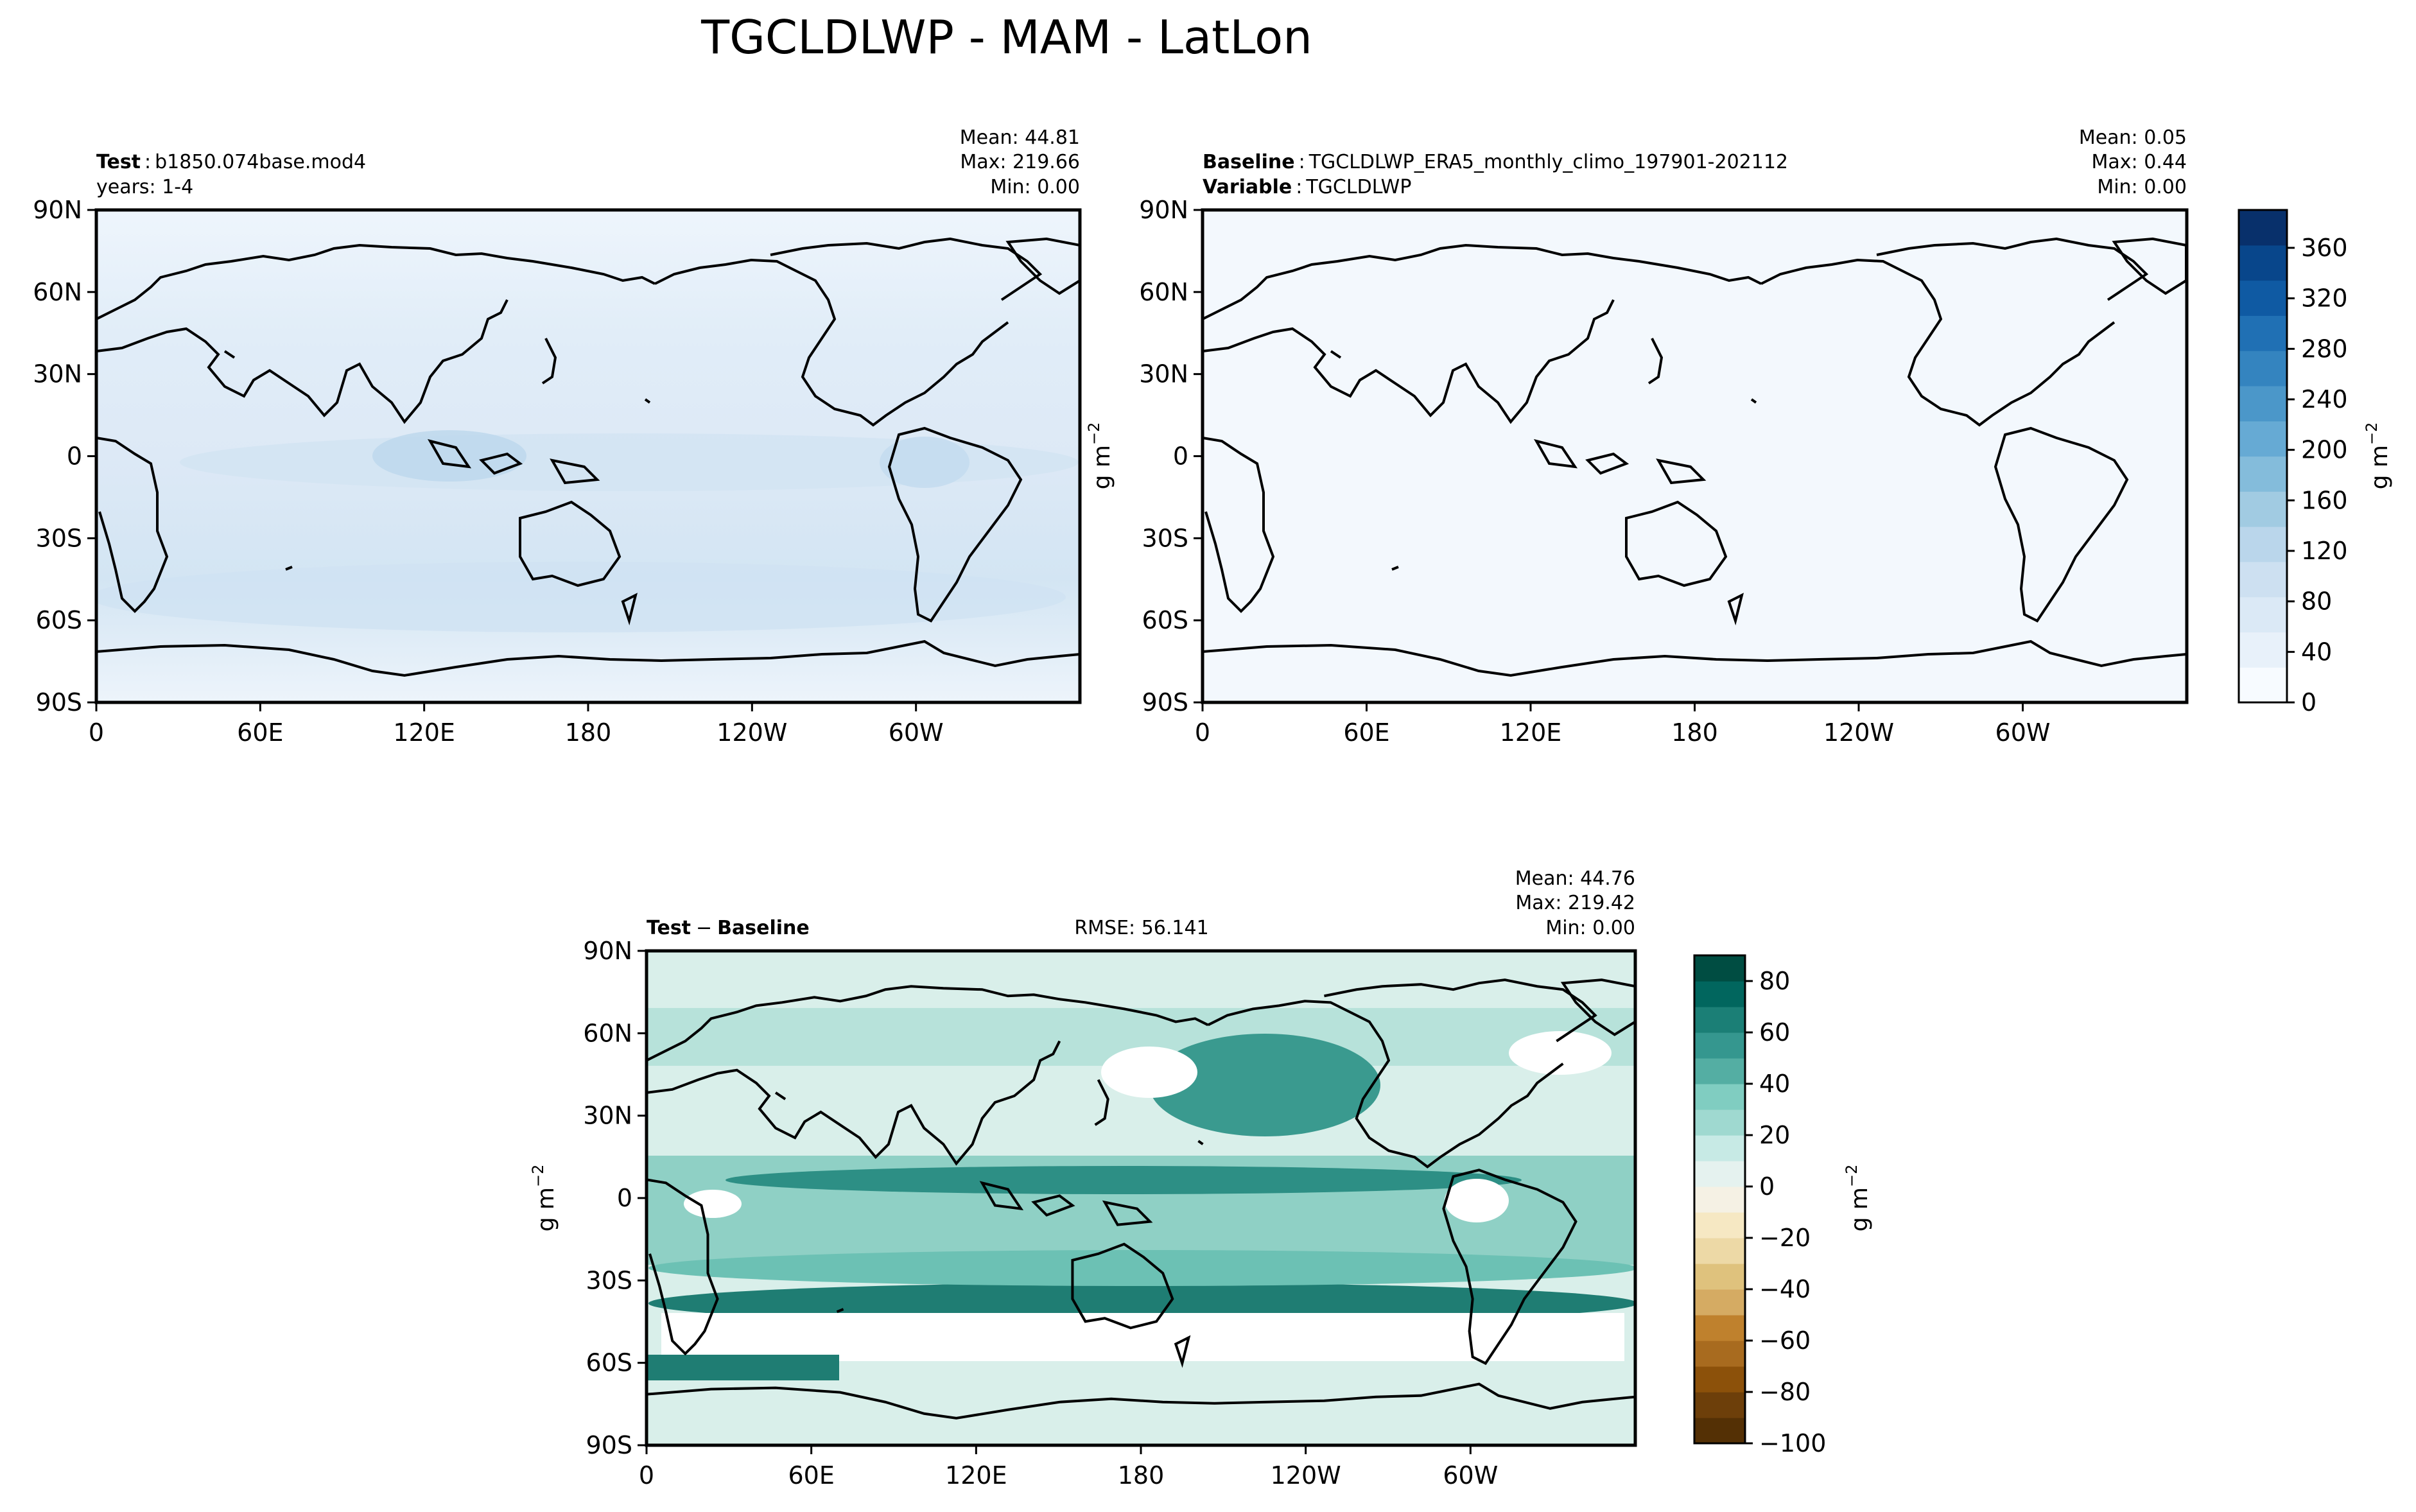 The image size is (2416, 1512). I want to click on test-warm-pool, so click(449, 456).